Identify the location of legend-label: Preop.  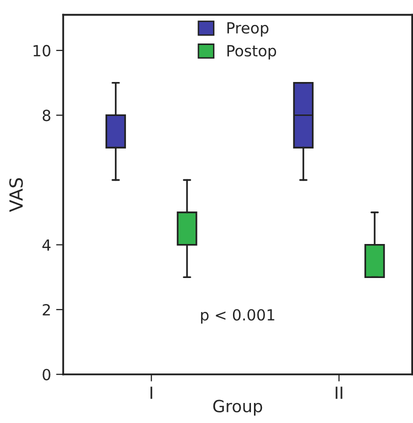
(247, 29).